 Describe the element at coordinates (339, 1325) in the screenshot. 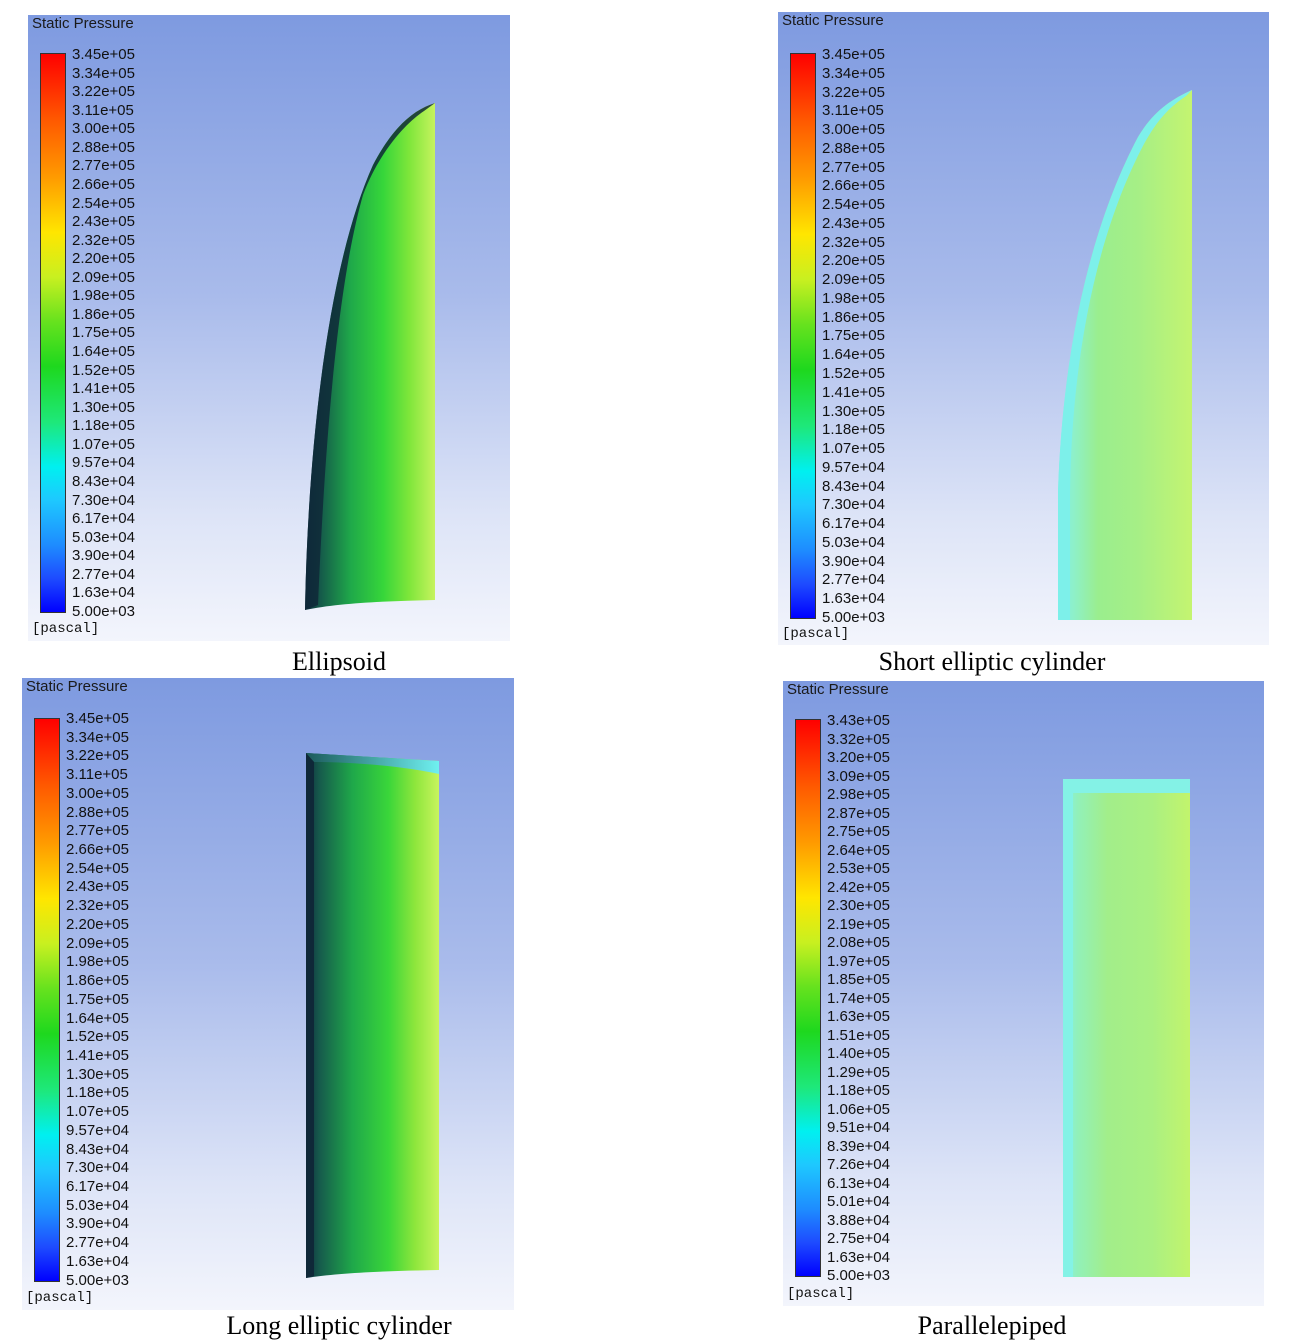

I see `caption-long-elliptic-cylinder: Long elliptic cylinder` at that location.